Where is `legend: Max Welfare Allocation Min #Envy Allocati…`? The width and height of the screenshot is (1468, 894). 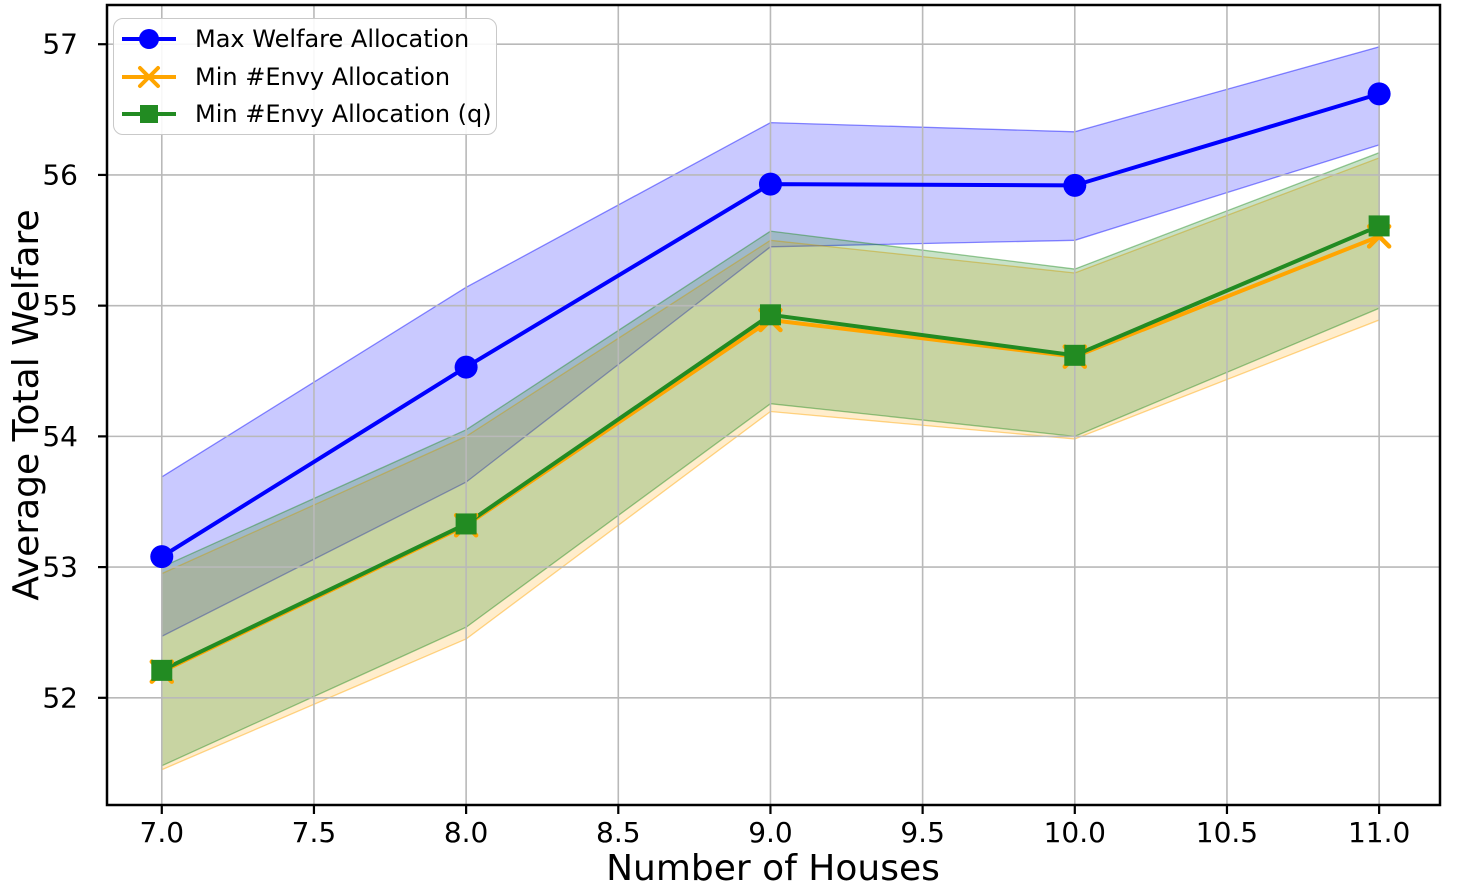 legend: Max Welfare Allocation Min #Envy Allocati… is located at coordinates (305, 76).